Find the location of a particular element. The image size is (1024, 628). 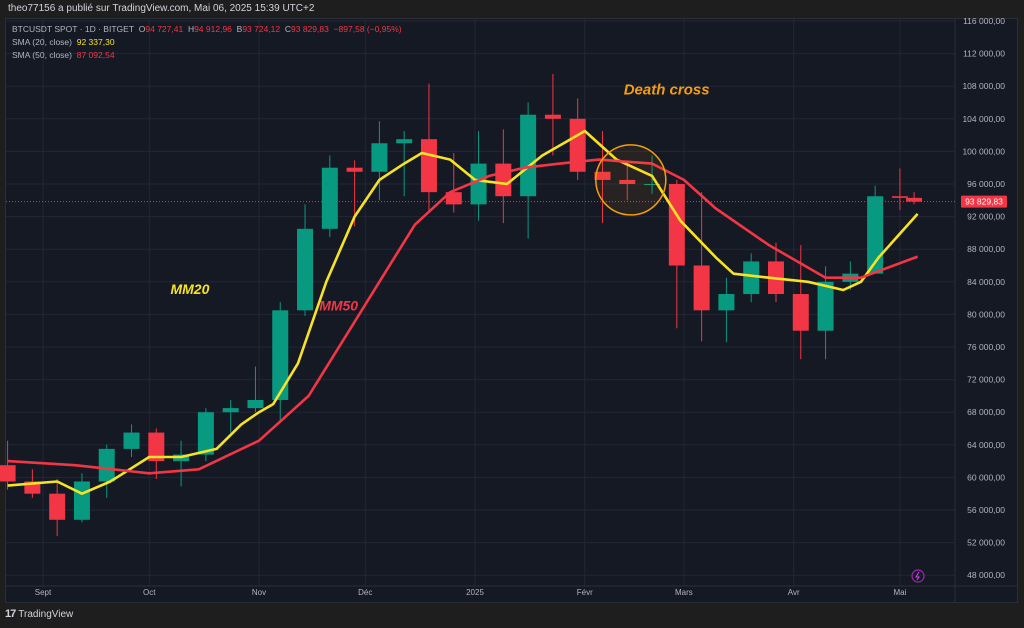

y-tick-label: 56 000,00 is located at coordinates (986, 510).